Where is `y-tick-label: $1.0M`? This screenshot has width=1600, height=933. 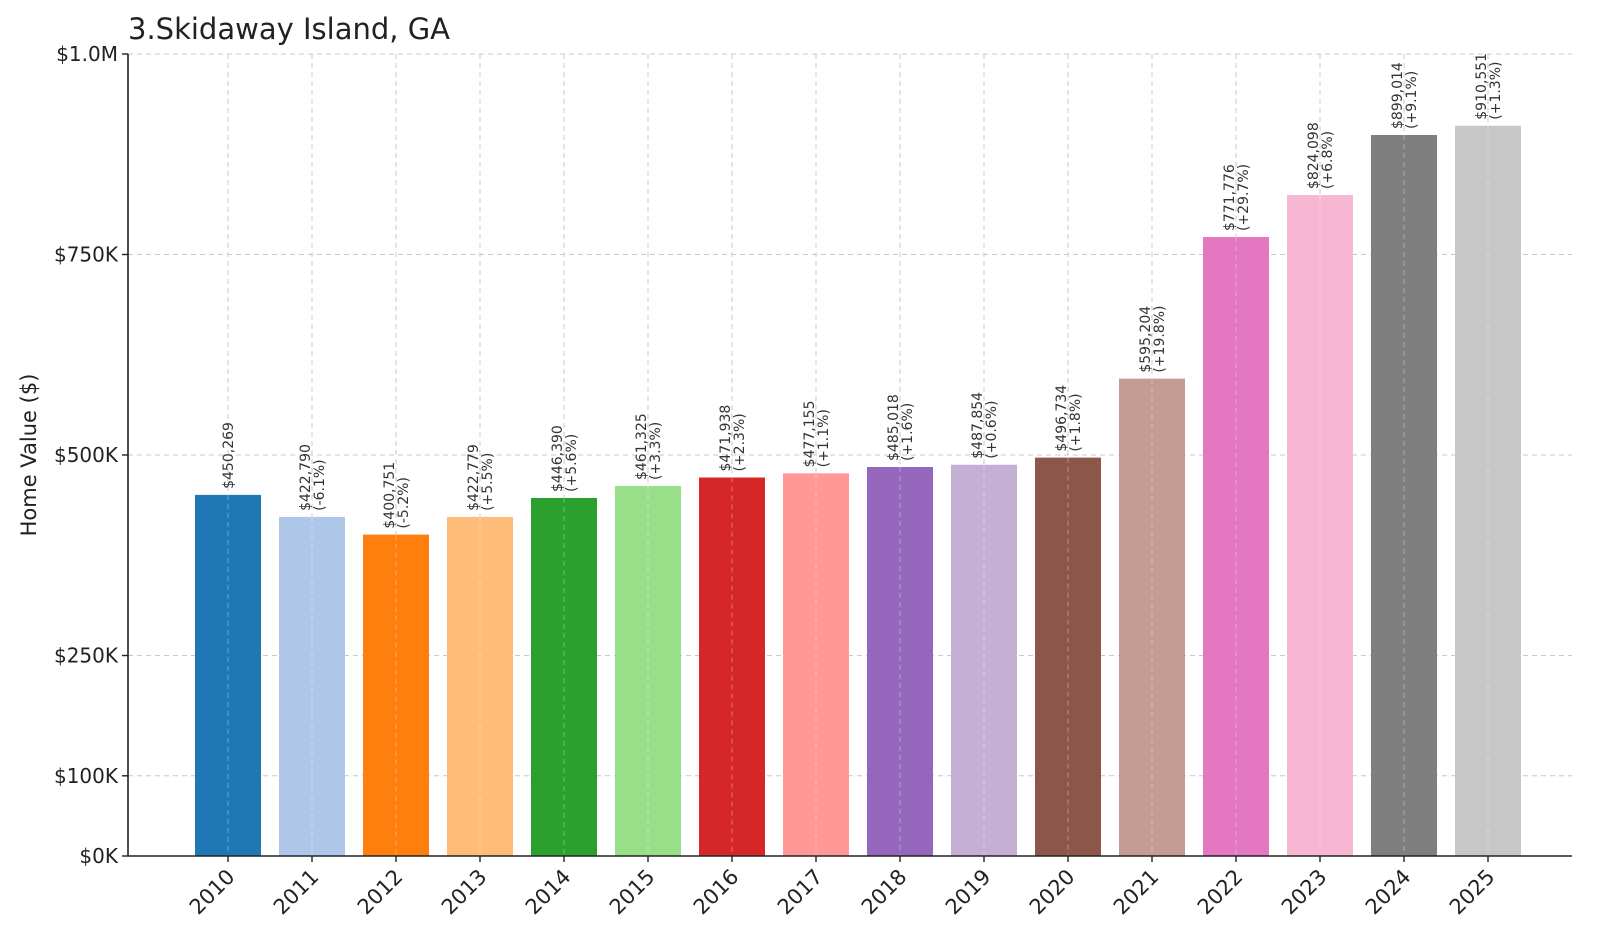 y-tick-label: $1.0M is located at coordinates (87, 54).